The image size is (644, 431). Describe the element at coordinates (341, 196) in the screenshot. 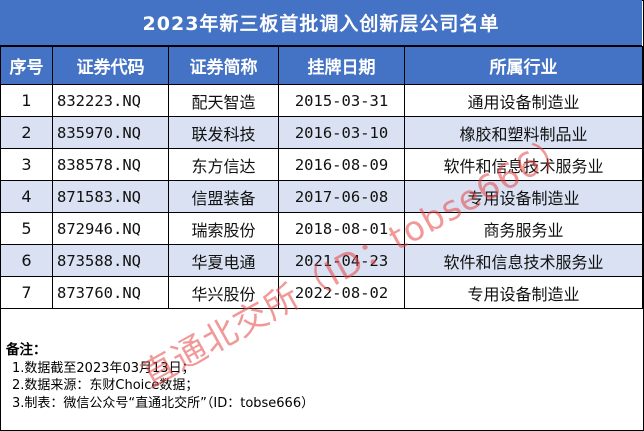

I see `cell-date: 2017-06-08` at that location.